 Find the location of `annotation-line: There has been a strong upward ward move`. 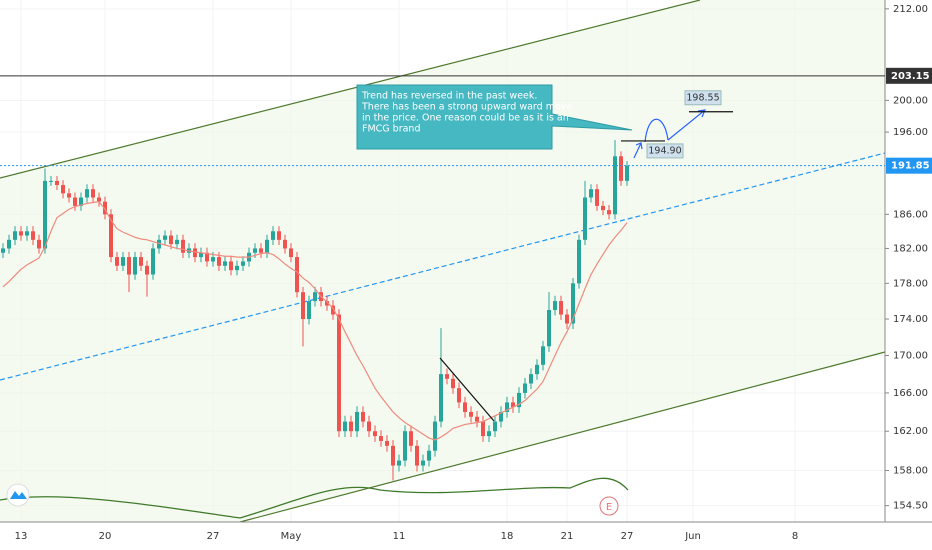

annotation-line: There has been a strong upward ward move is located at coordinates (466, 107).